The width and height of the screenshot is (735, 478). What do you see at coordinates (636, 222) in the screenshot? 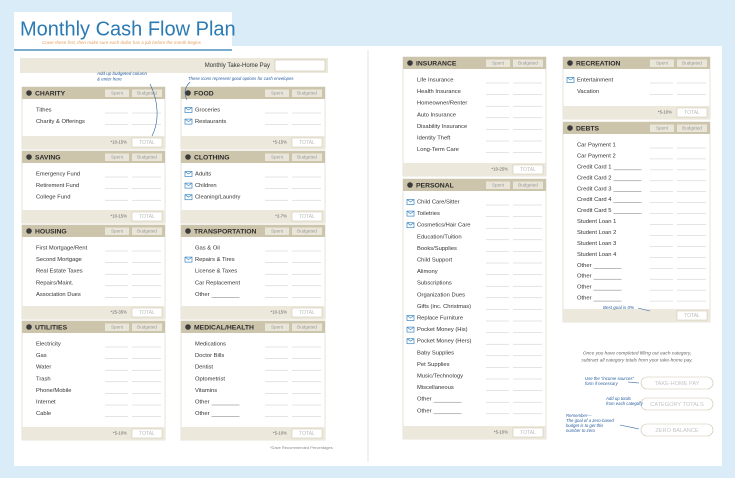
I see `section` at bounding box center [636, 222].